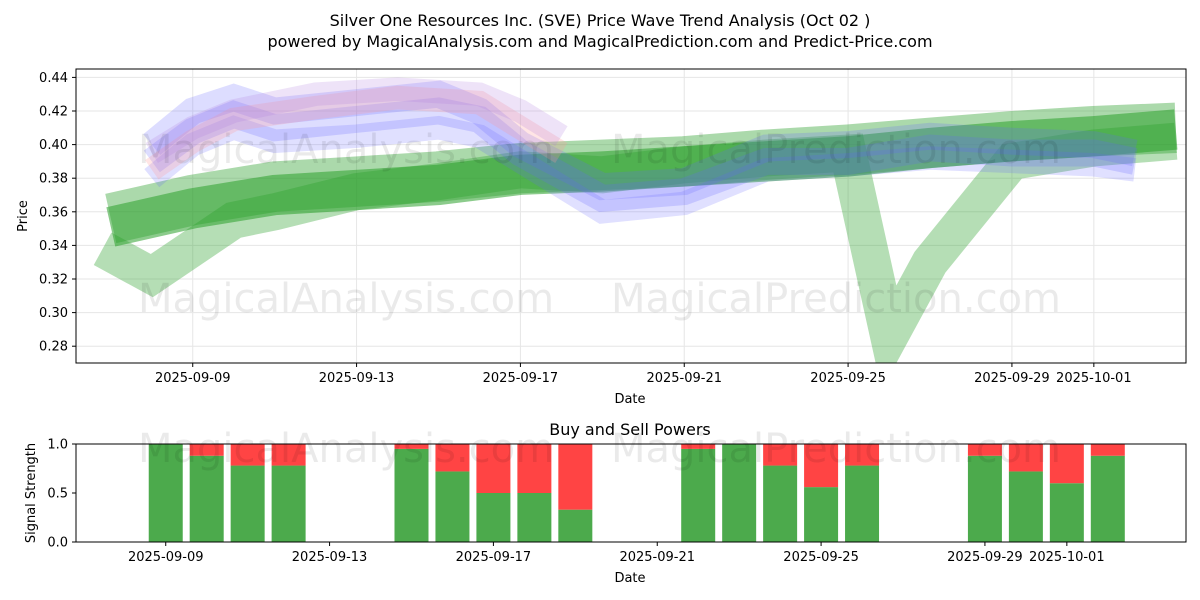  What do you see at coordinates (684, 378) in the screenshot?
I see `price-x-tick-label: 2025-09-21` at bounding box center [684, 378].